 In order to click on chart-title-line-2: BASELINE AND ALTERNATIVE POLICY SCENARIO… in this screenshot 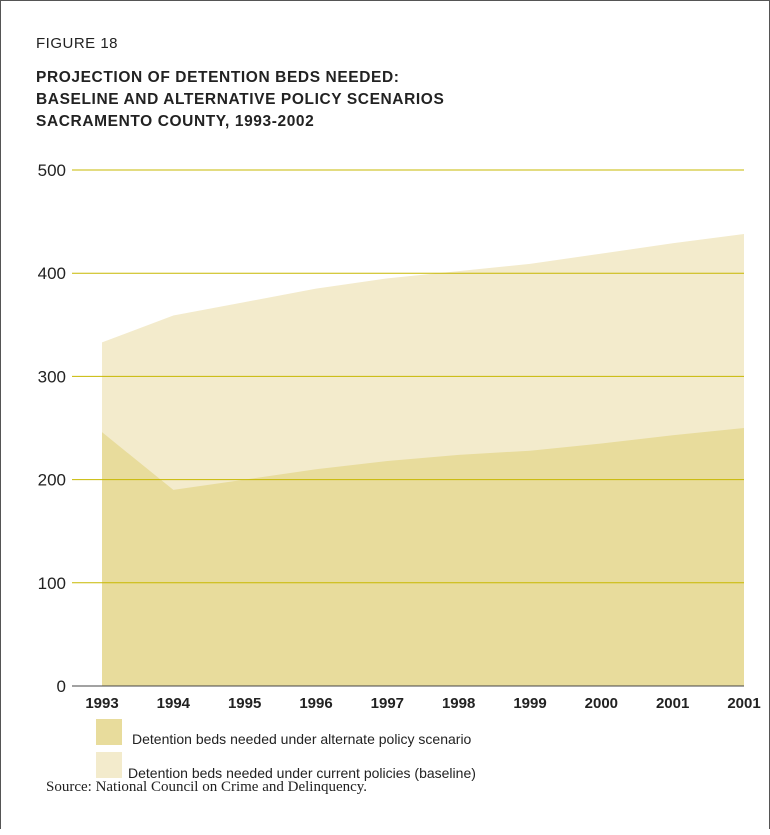, I will do `click(240, 99)`.